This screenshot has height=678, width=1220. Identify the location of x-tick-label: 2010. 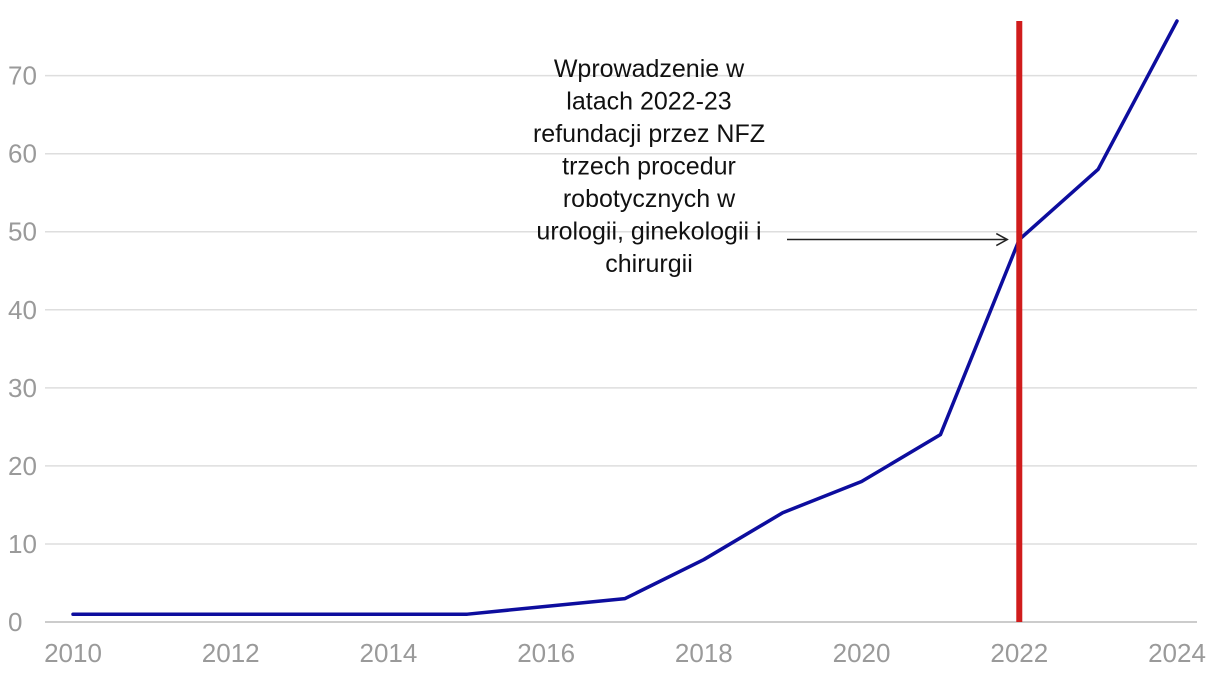
(73, 653).